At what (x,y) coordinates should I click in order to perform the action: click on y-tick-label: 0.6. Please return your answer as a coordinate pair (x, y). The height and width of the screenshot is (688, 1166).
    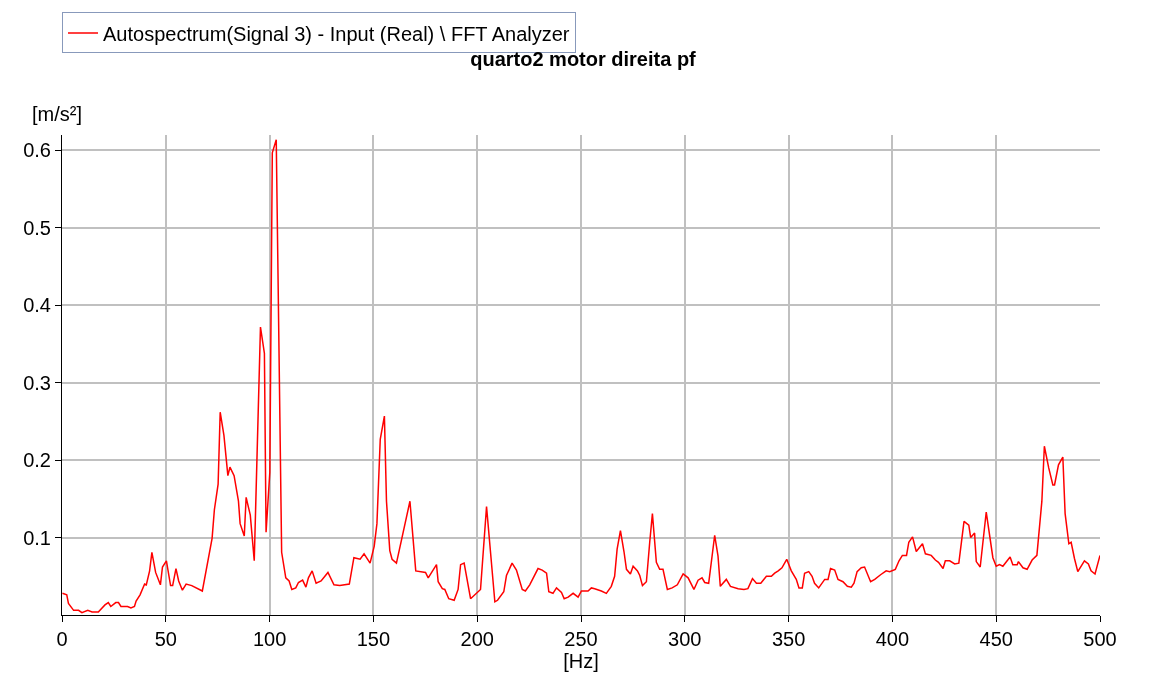
    Looking at the image, I should click on (37, 150).